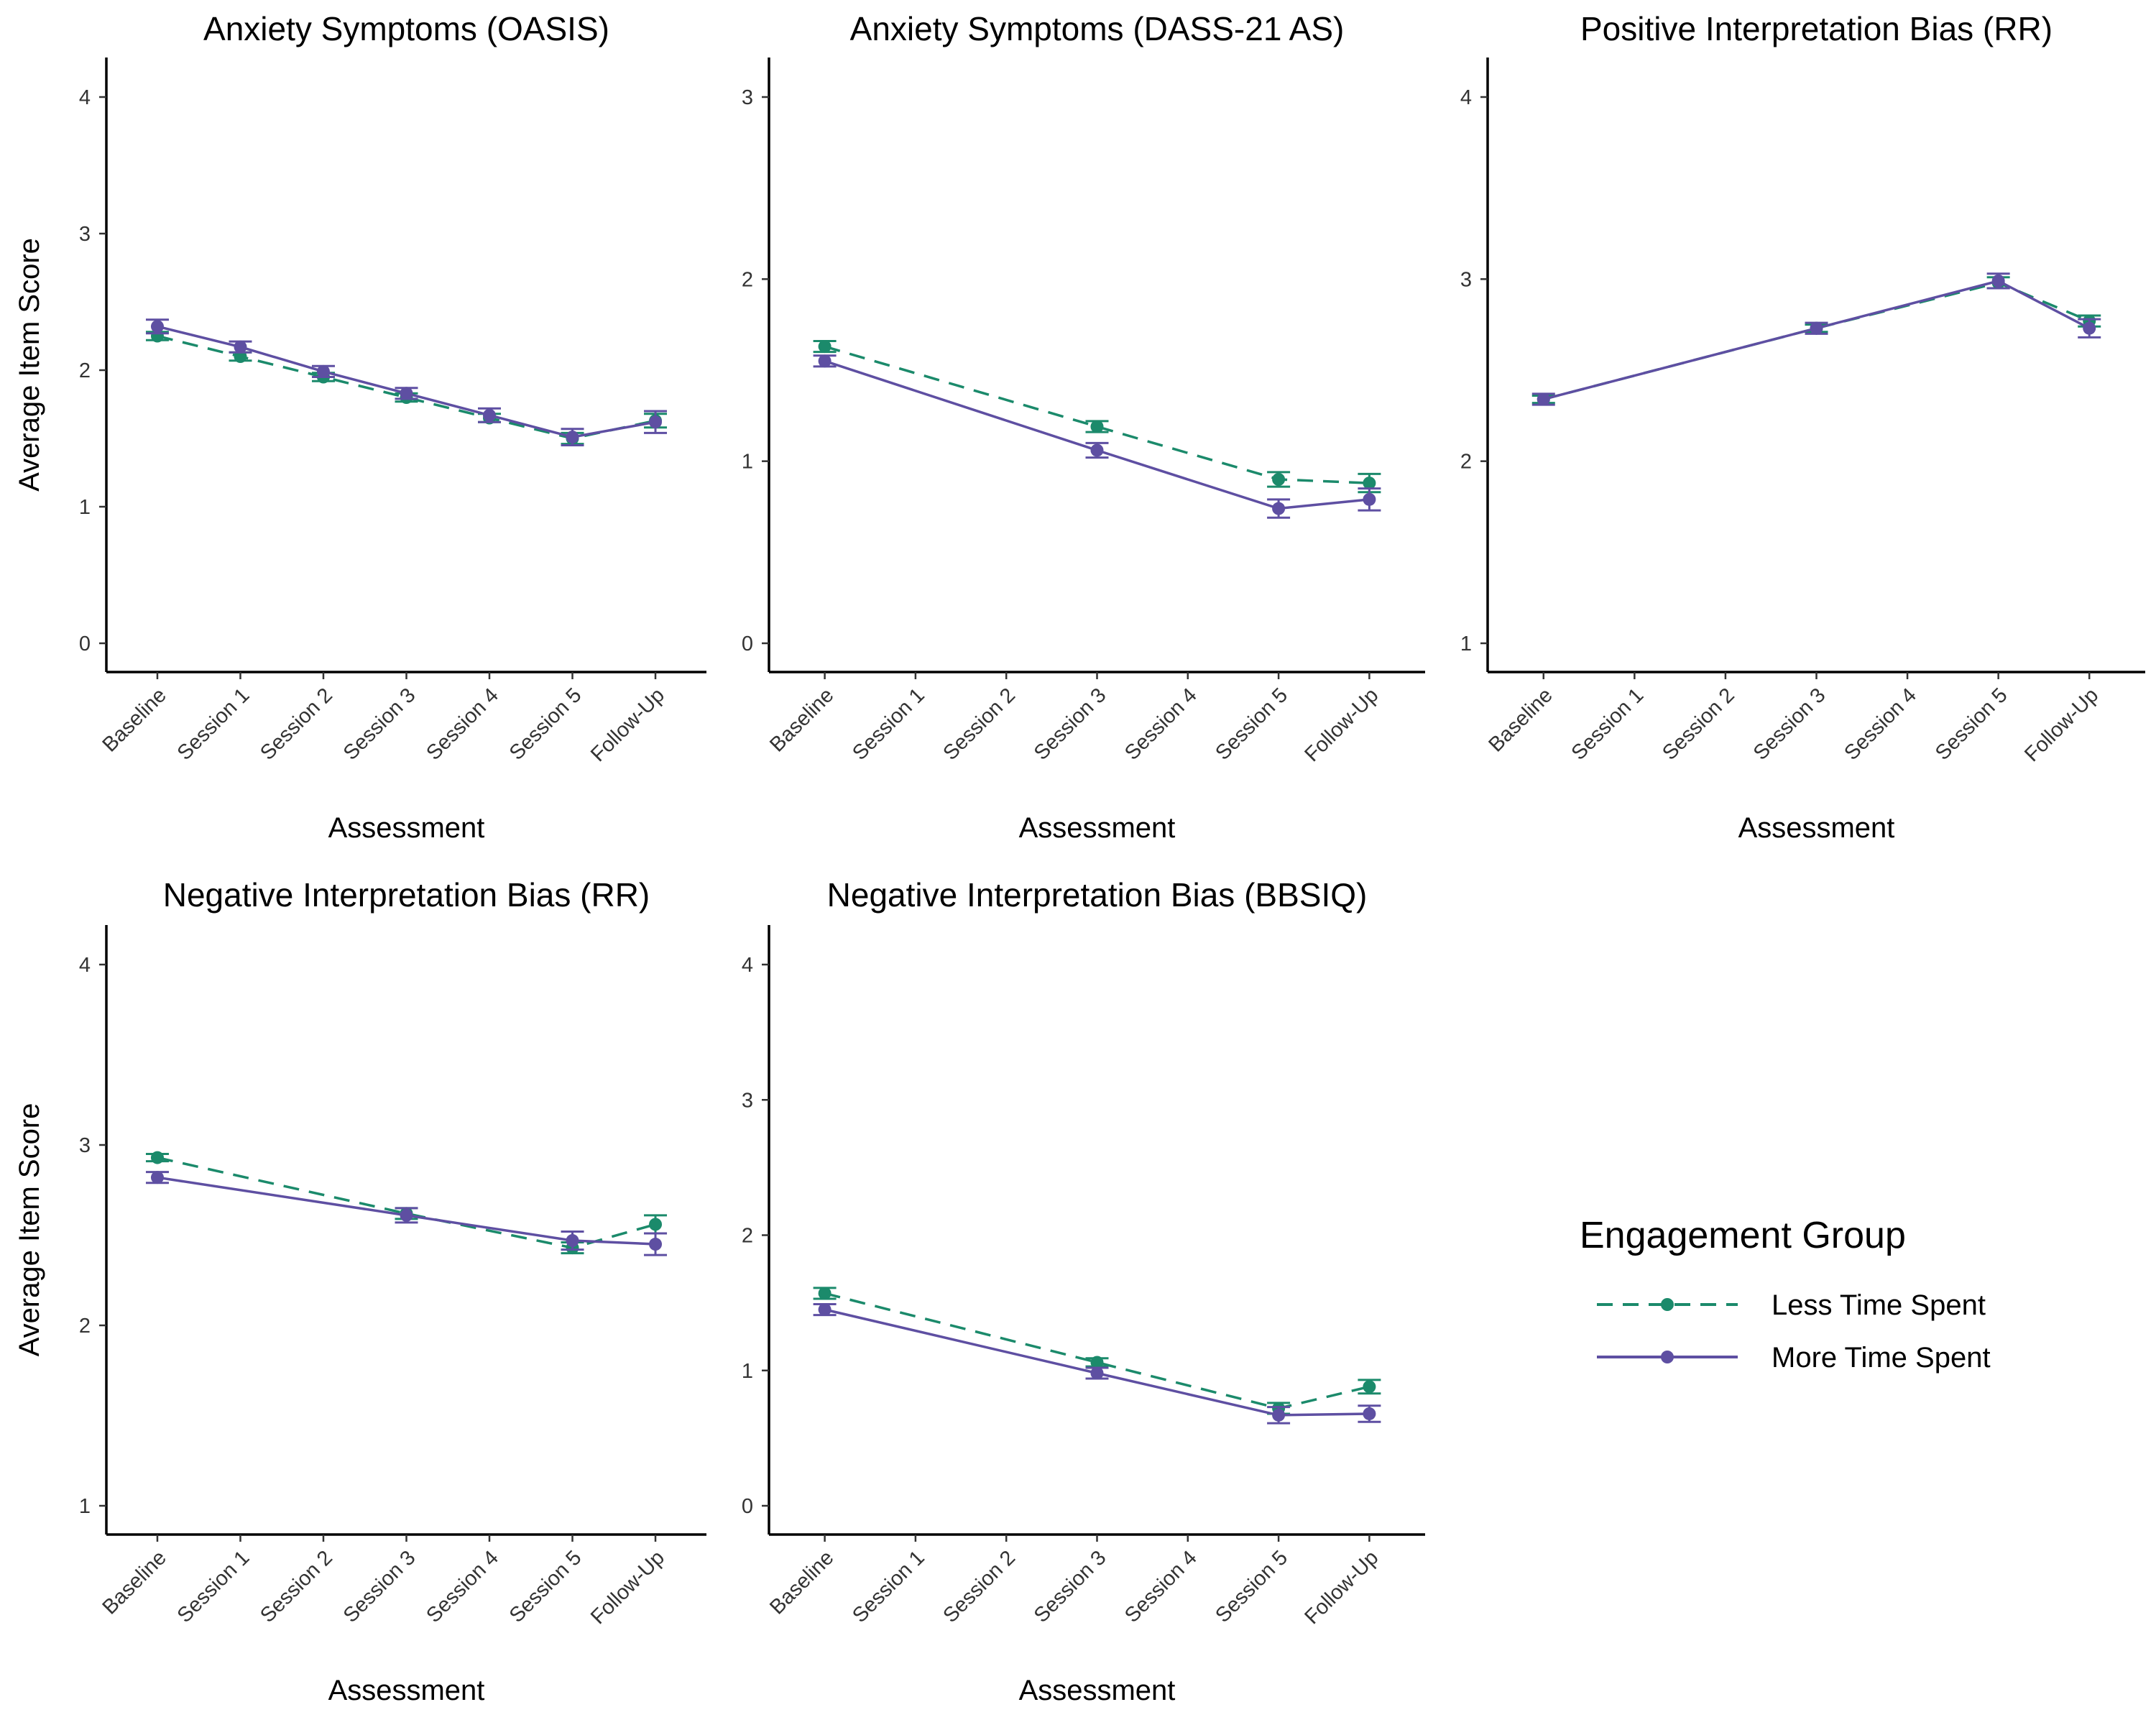 This screenshot has width=2156, height=1725. Describe the element at coordinates (407, 895) in the screenshot. I see `panel-title: Negative Interpretation Bias (RR)` at that location.